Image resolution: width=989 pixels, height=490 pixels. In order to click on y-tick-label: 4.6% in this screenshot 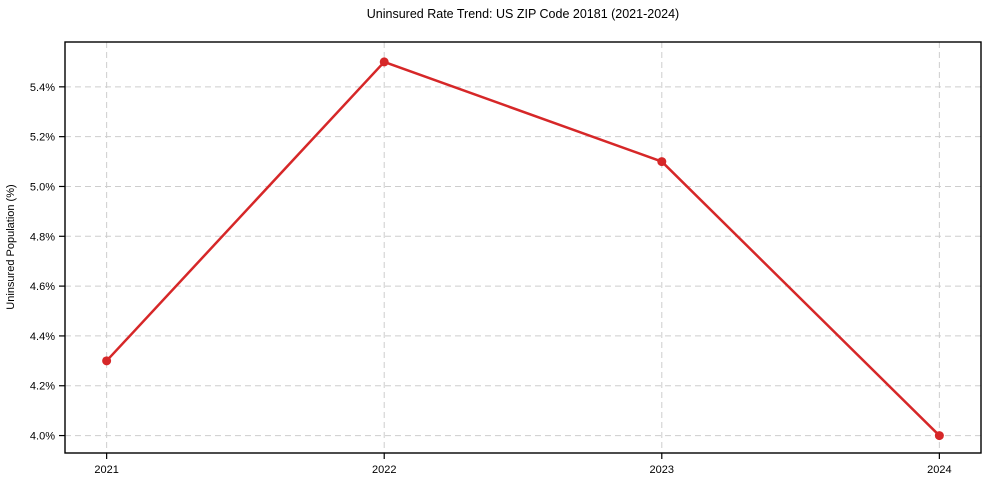, I will do `click(42, 287)`.